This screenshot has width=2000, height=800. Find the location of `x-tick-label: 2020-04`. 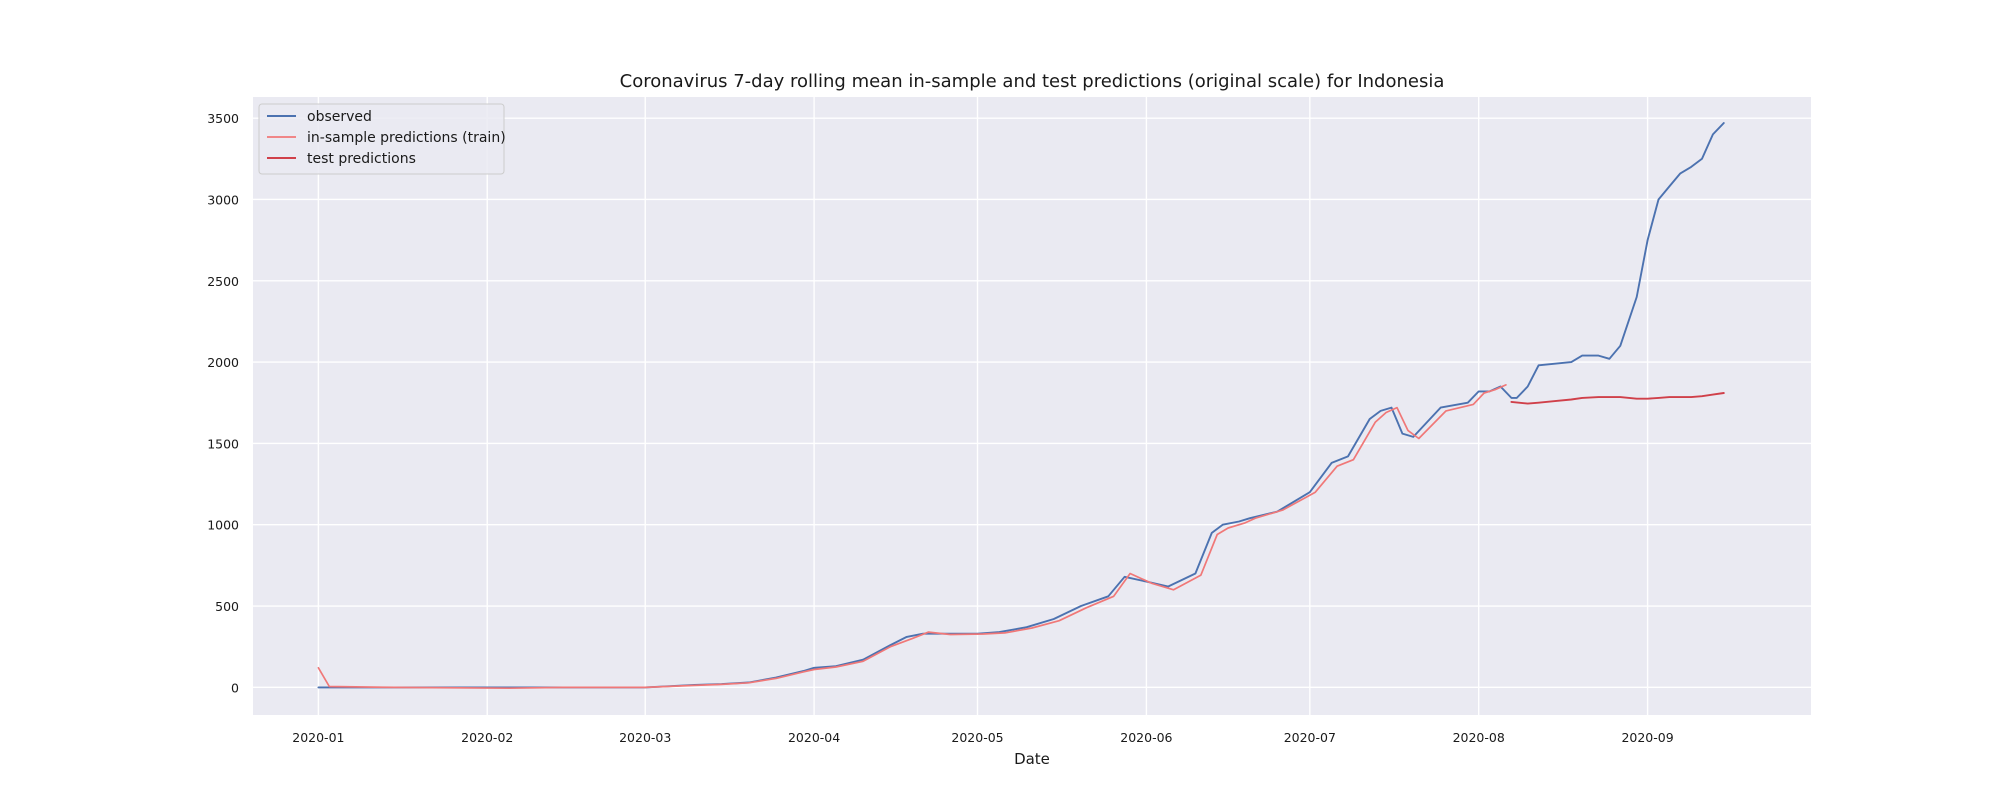

x-tick-label: 2020-04 is located at coordinates (814, 737).